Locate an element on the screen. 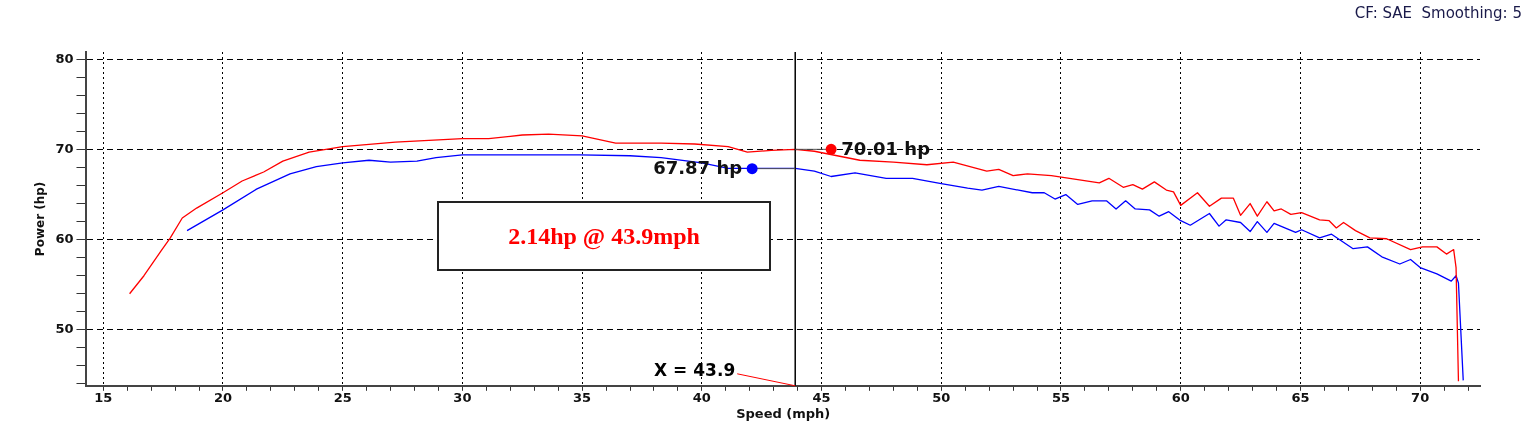  text: CF: SAE Smoothing: 5 is located at coordinates (1438, 13).